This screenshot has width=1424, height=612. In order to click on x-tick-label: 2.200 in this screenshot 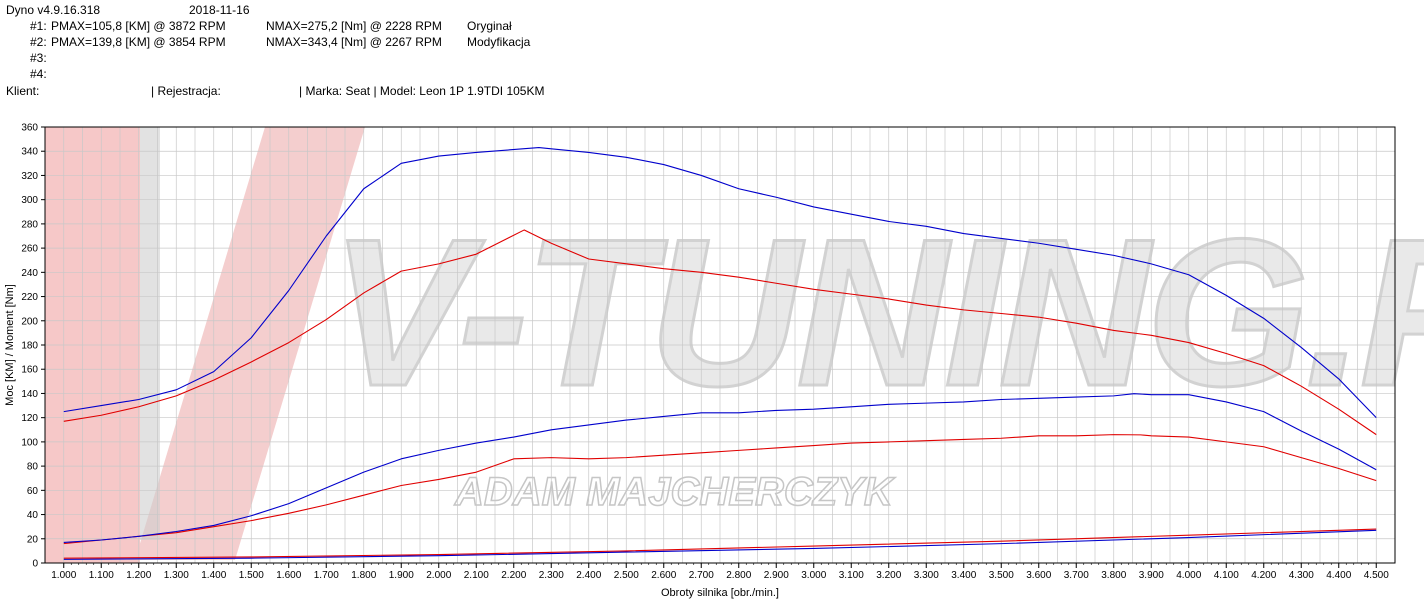, I will do `click(513, 575)`.